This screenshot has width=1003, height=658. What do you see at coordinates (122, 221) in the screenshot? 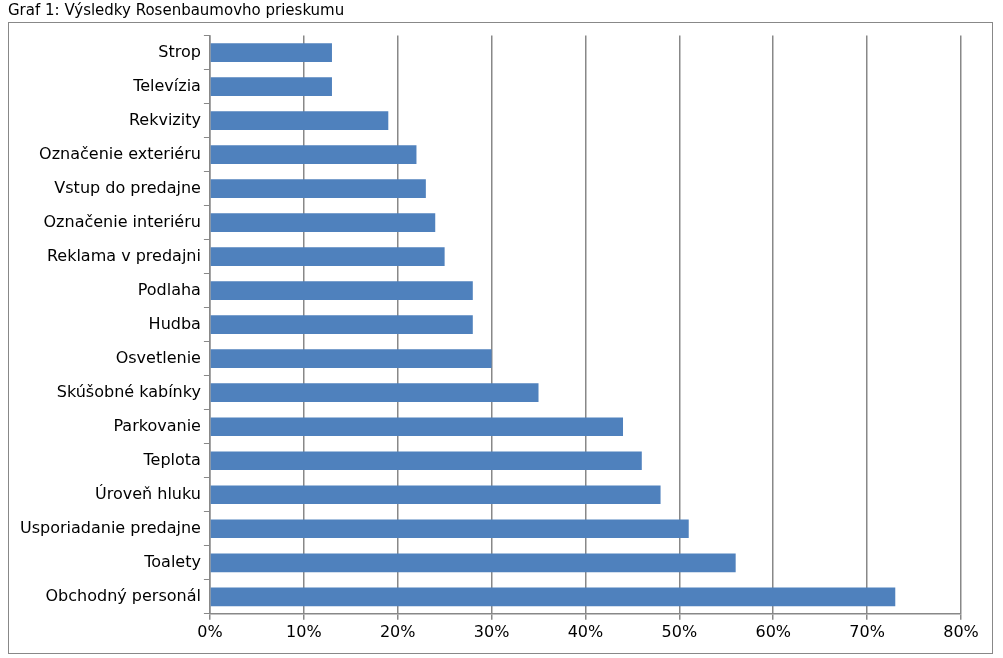
I see `y-tick-label: Označenie interiéru` at bounding box center [122, 221].